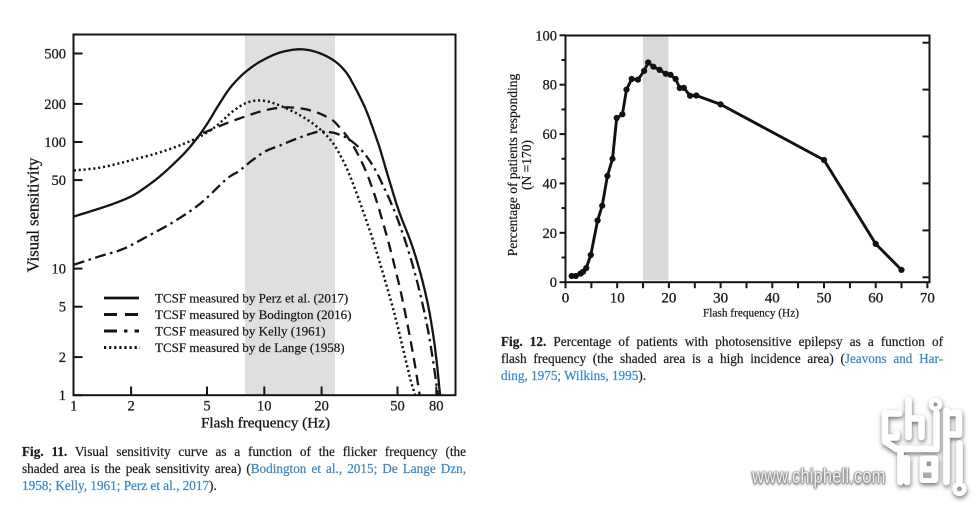 The width and height of the screenshot is (980, 512). Describe the element at coordinates (250, 347) in the screenshot. I see `svg-text:TCSF measured by de Lange (195: TCSF measured by de Lange (1958)` at that location.